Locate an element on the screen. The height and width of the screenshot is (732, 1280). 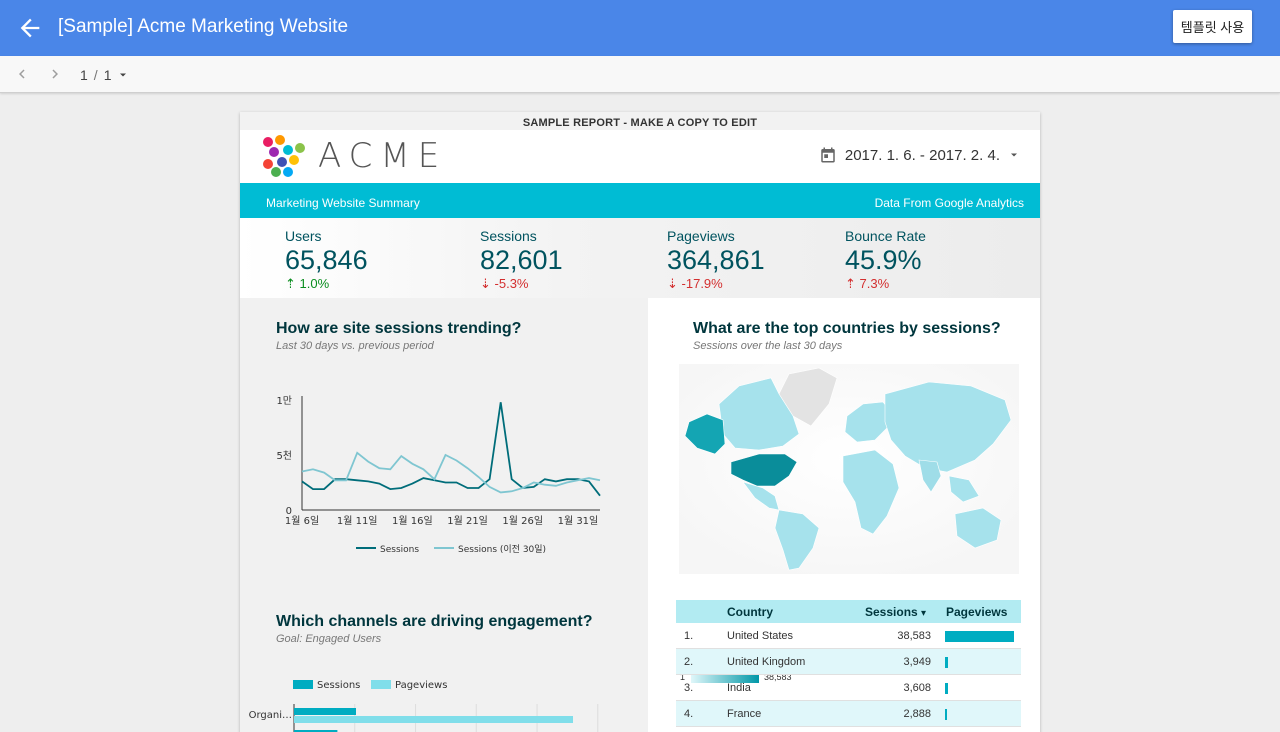
current-page: 1 is located at coordinates (84, 75).